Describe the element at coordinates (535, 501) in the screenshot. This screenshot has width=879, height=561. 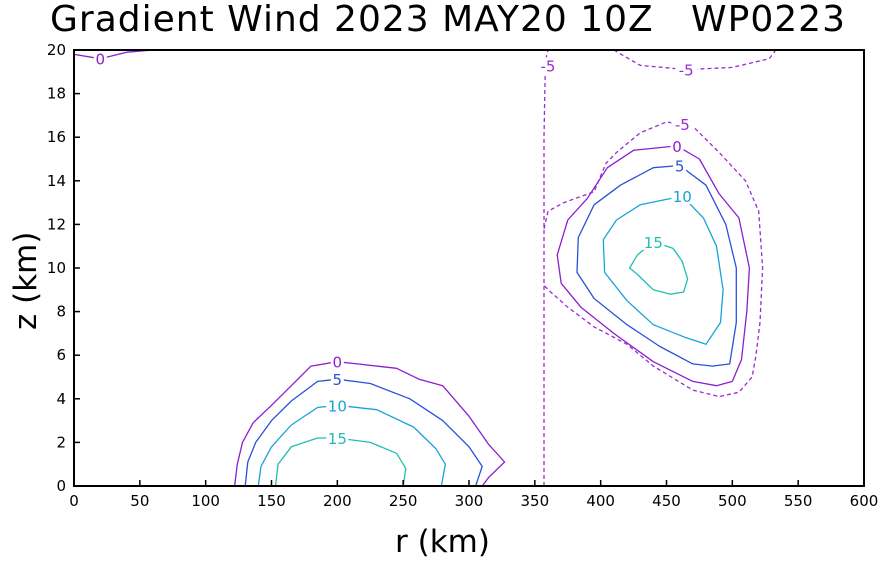
I see `x-tick-label: 350` at that location.